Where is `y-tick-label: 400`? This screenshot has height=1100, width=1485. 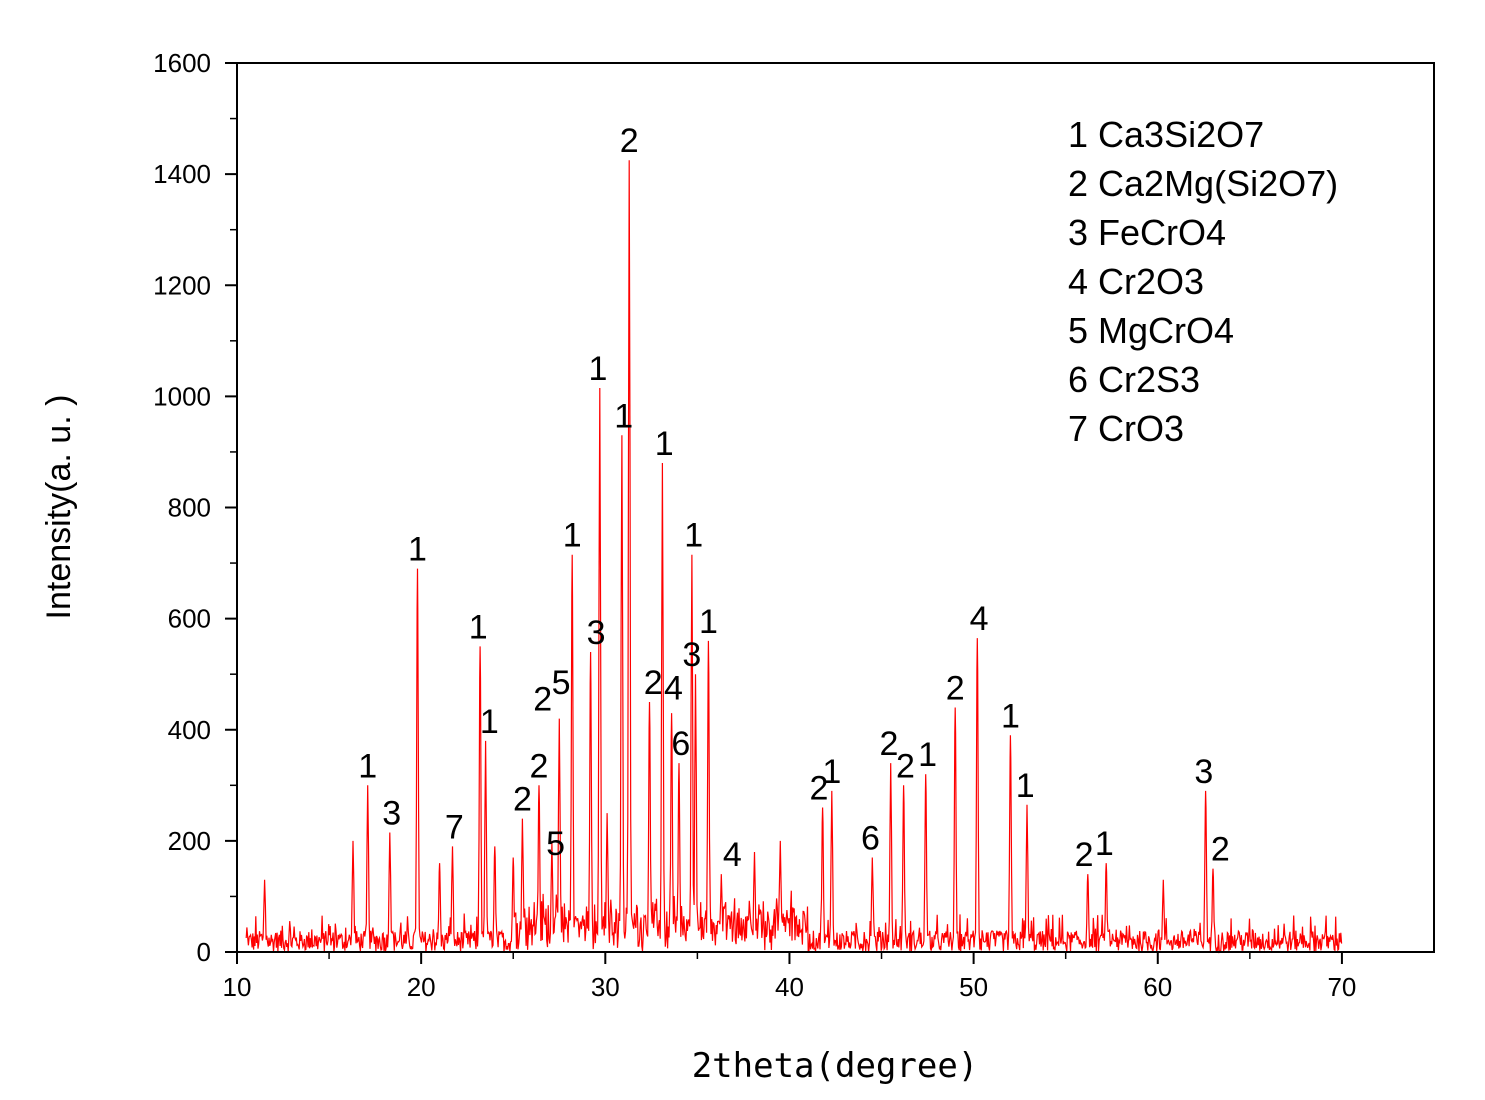
y-tick-label: 400 is located at coordinates (189, 730).